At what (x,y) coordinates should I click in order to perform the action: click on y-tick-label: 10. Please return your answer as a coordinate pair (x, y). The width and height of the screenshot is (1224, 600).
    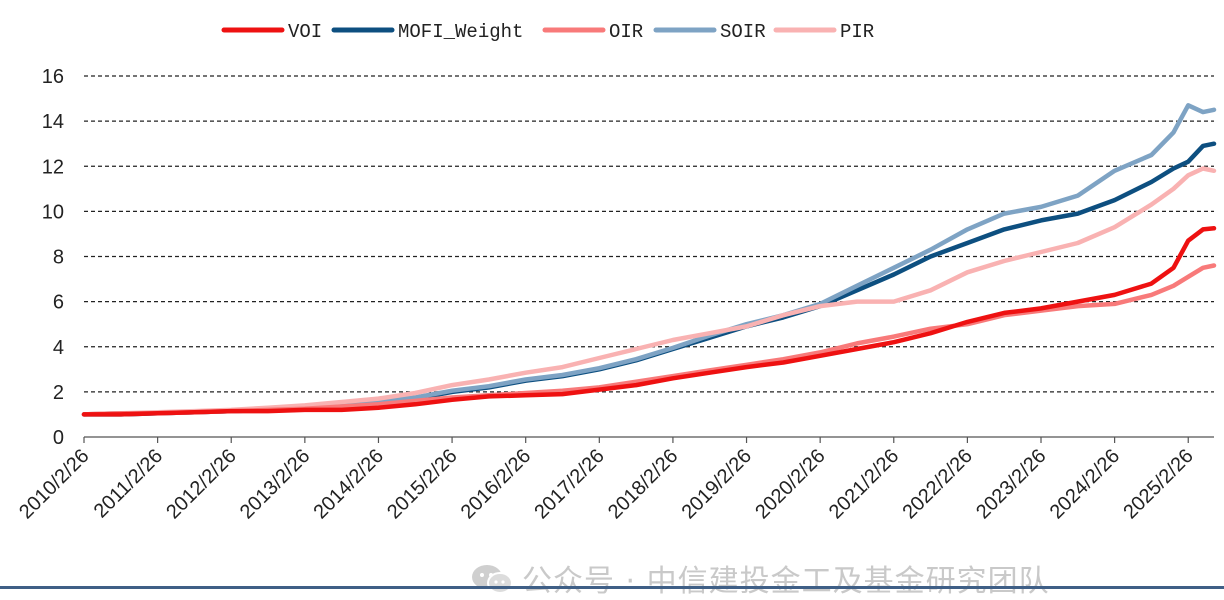
    Looking at the image, I should click on (53, 212).